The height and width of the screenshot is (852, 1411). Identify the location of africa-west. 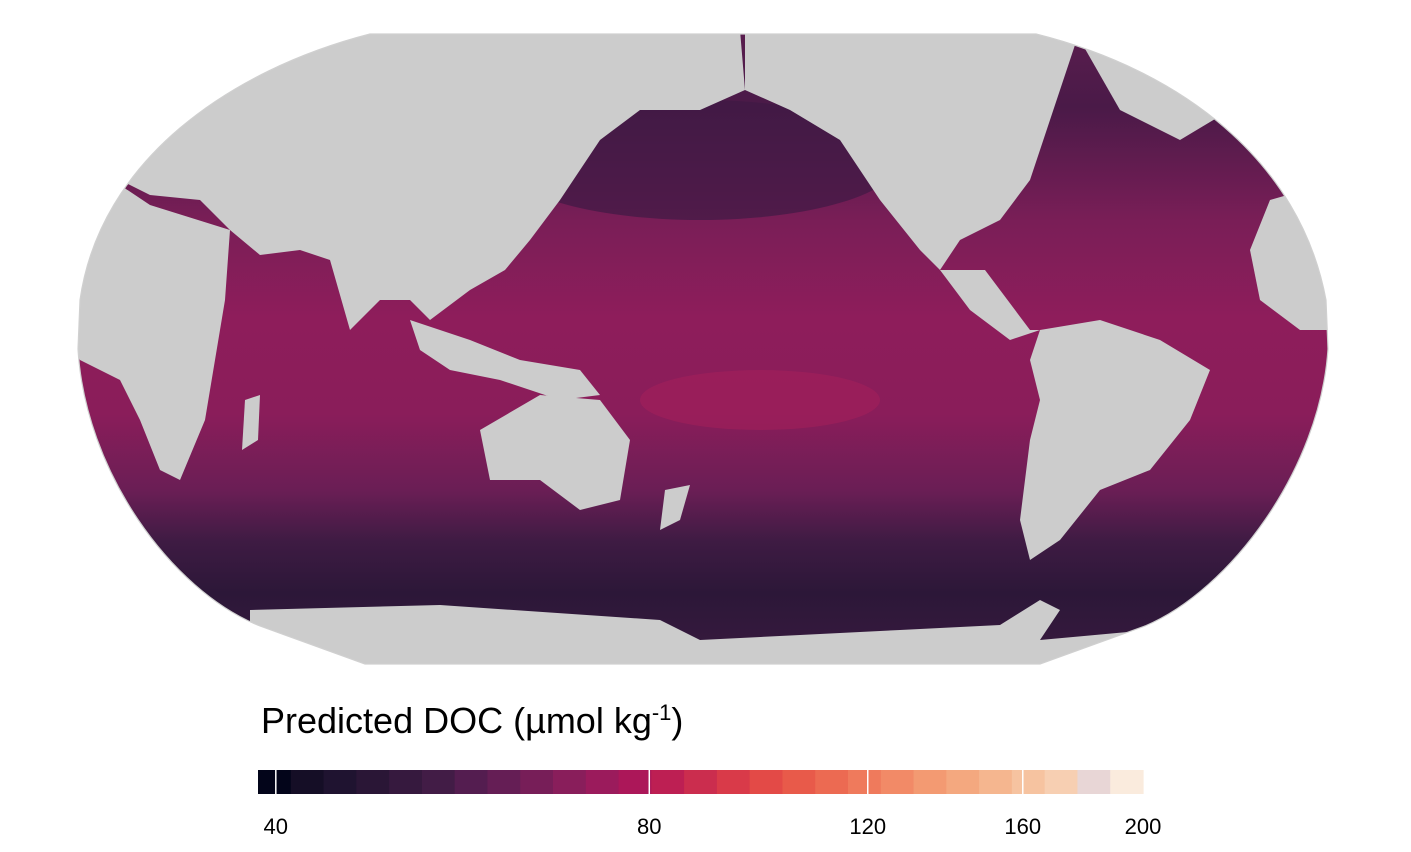
(154, 320).